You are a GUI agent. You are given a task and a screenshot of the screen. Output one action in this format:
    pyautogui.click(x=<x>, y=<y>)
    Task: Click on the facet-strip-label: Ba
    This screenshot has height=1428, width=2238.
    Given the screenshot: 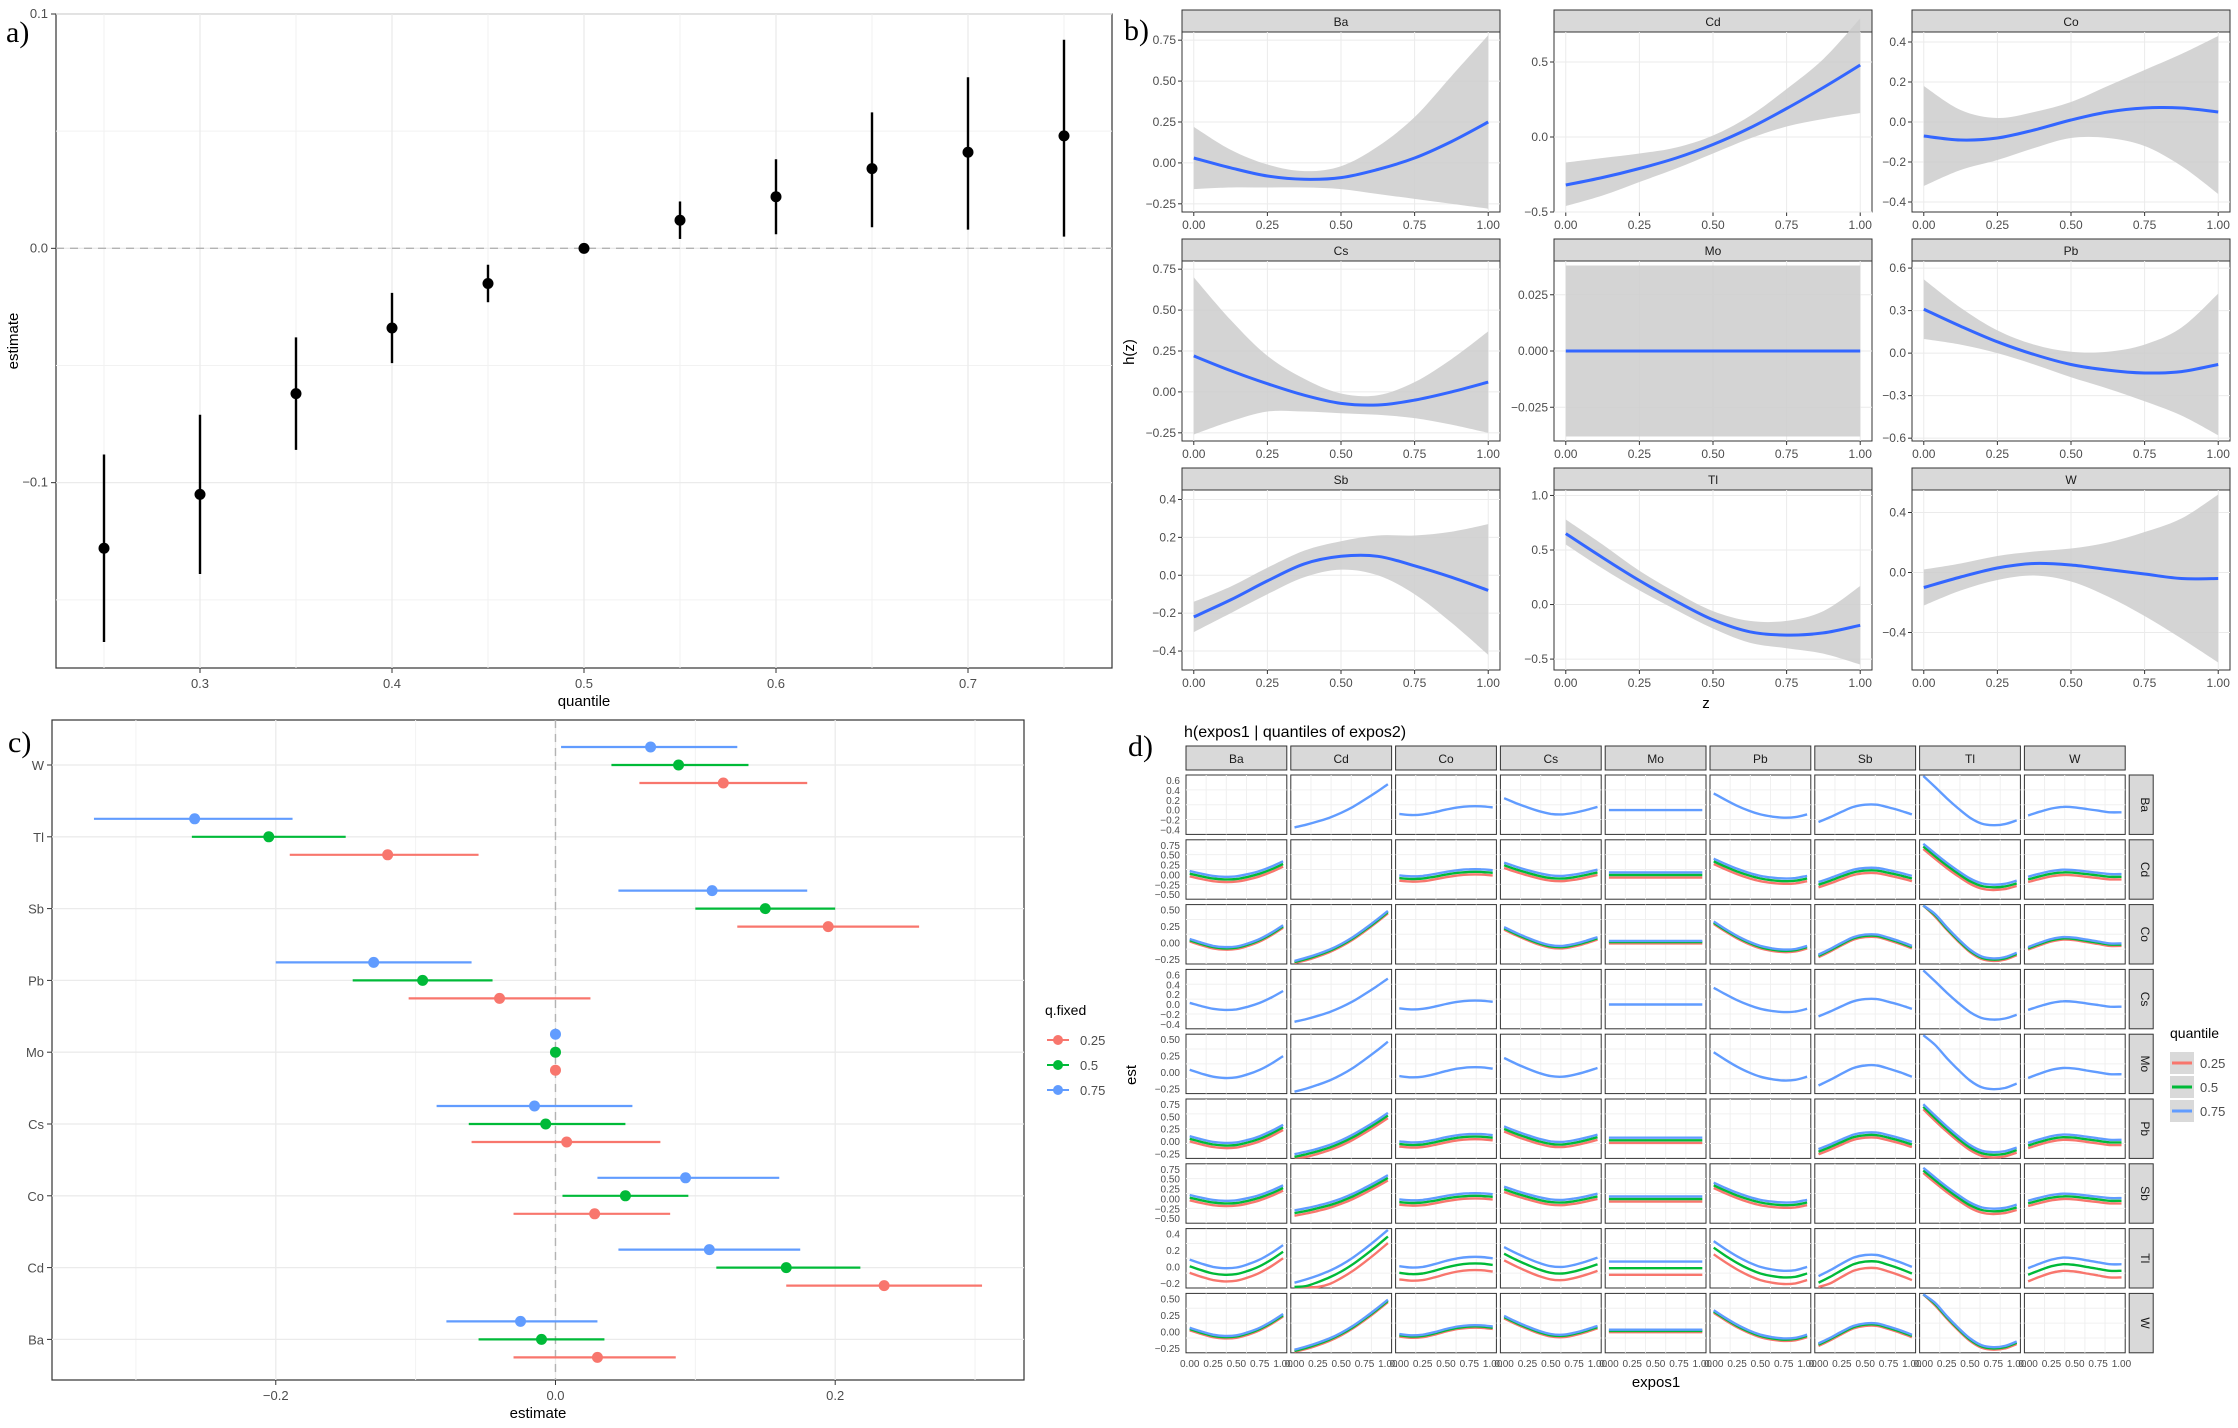 What is the action you would take?
    pyautogui.click(x=1341, y=22)
    